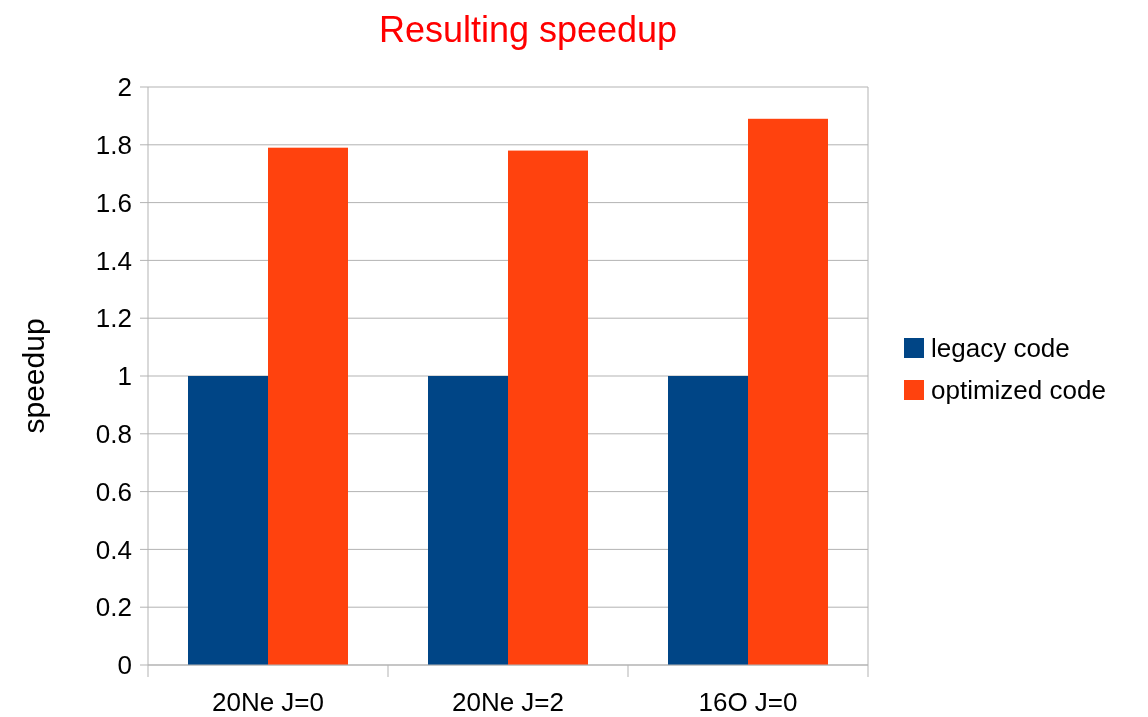 This screenshot has height=717, width=1148. I want to click on y-tick-label: 1.6, so click(113, 202).